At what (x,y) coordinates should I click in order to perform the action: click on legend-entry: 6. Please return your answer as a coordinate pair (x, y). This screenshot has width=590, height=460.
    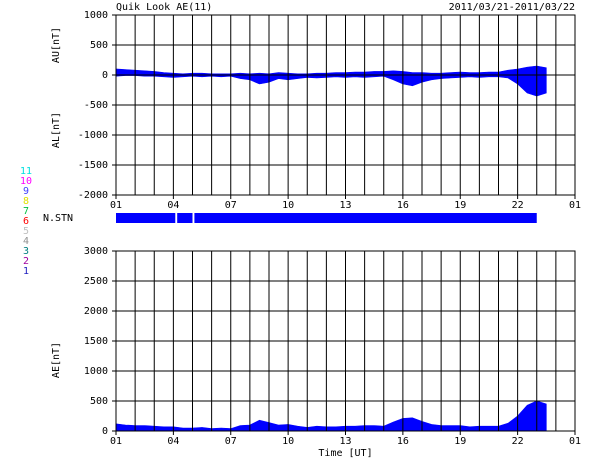
    Looking at the image, I should click on (26, 221).